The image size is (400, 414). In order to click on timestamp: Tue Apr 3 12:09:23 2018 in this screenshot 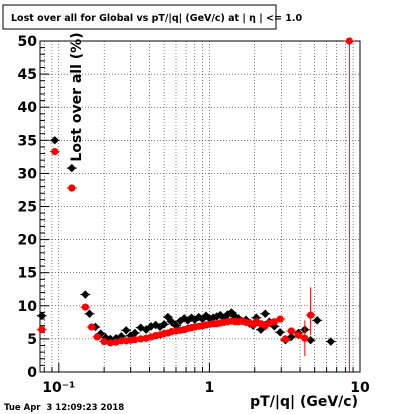, I will do `click(64, 408)`.